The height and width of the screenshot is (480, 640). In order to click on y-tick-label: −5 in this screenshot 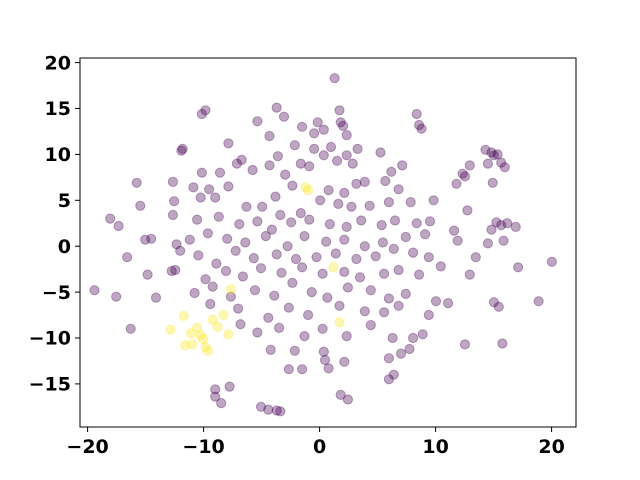, I will do `click(56, 293)`.